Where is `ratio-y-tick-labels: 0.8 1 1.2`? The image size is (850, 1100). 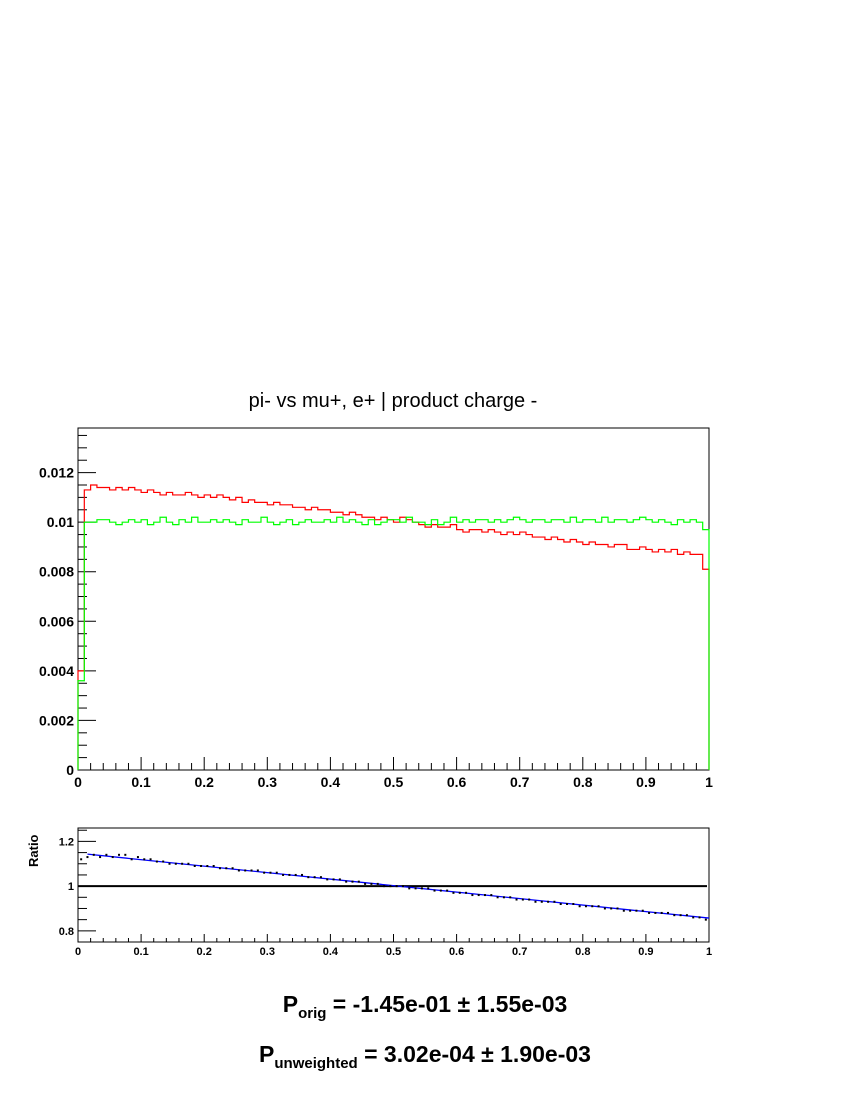
ratio-y-tick-labels: 0.8 1 1.2 is located at coordinates (66, 886).